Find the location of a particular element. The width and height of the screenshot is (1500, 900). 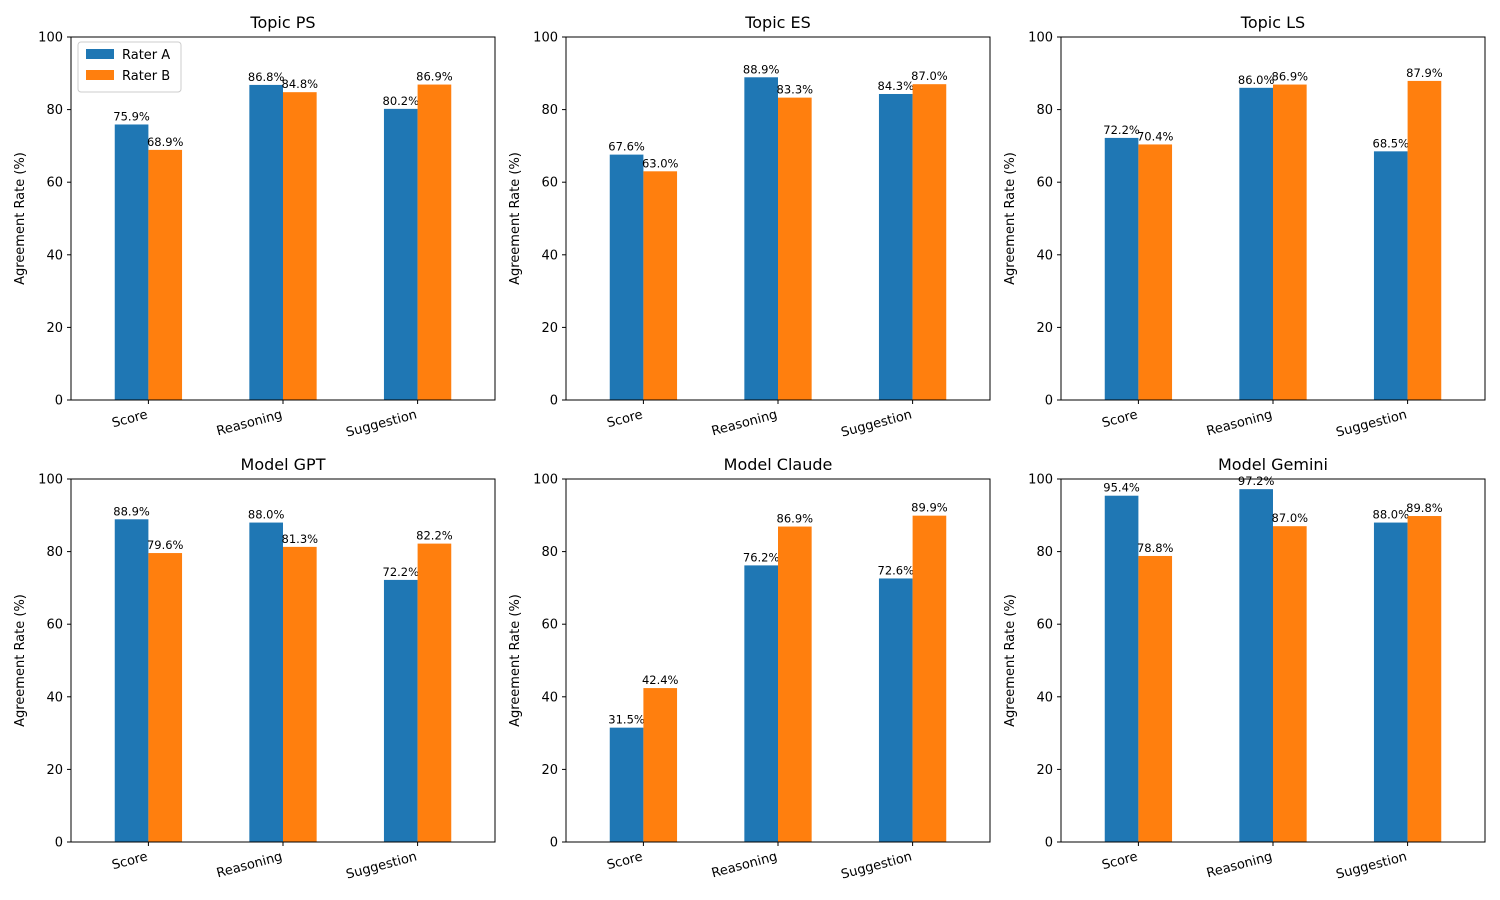

data-label: 68.9% is located at coordinates (165, 142).